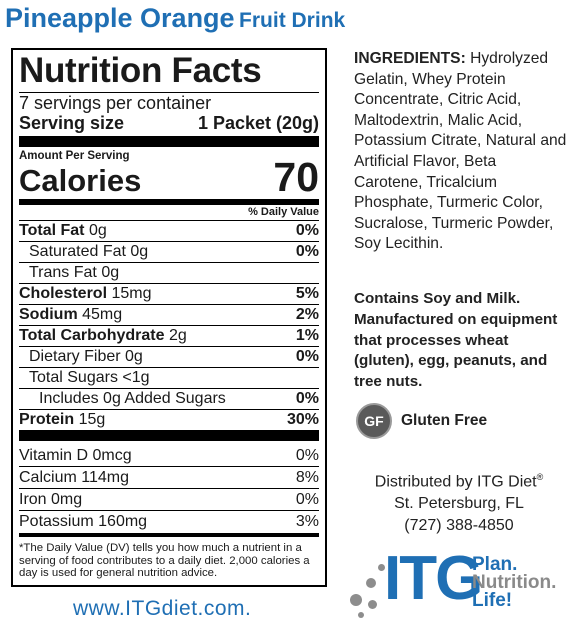  Describe the element at coordinates (74, 156) in the screenshot. I see `amount-per-serving: Amount Per Serving` at that location.